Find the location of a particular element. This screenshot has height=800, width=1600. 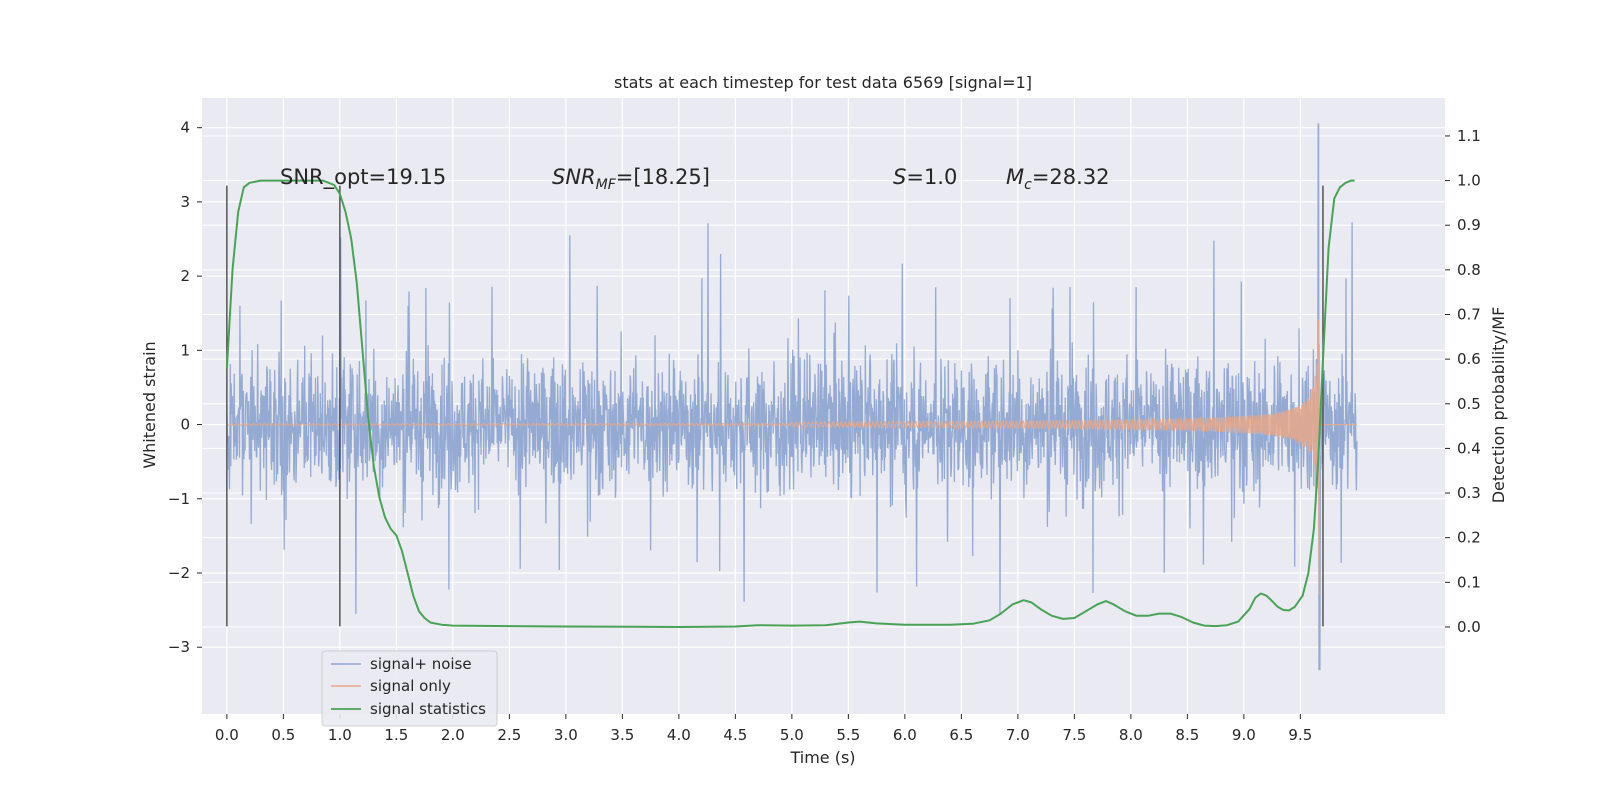

y2-tick-label: 0.1 is located at coordinates (1469, 582).